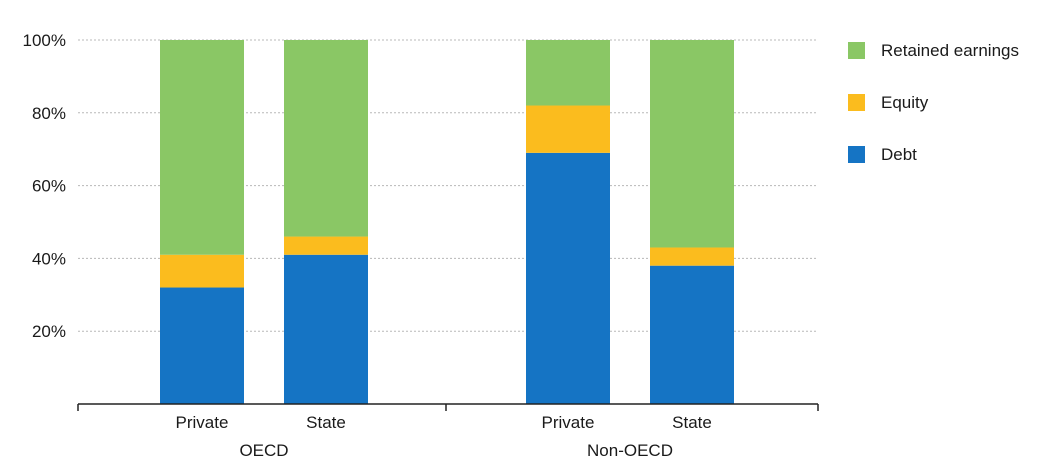  I want to click on category-labels: Private State Private State, so click(444, 422).